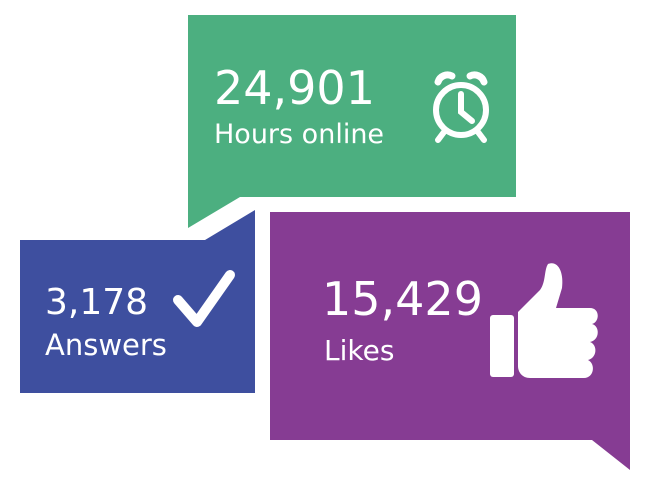  I want to click on check-icon, so click(204, 298).